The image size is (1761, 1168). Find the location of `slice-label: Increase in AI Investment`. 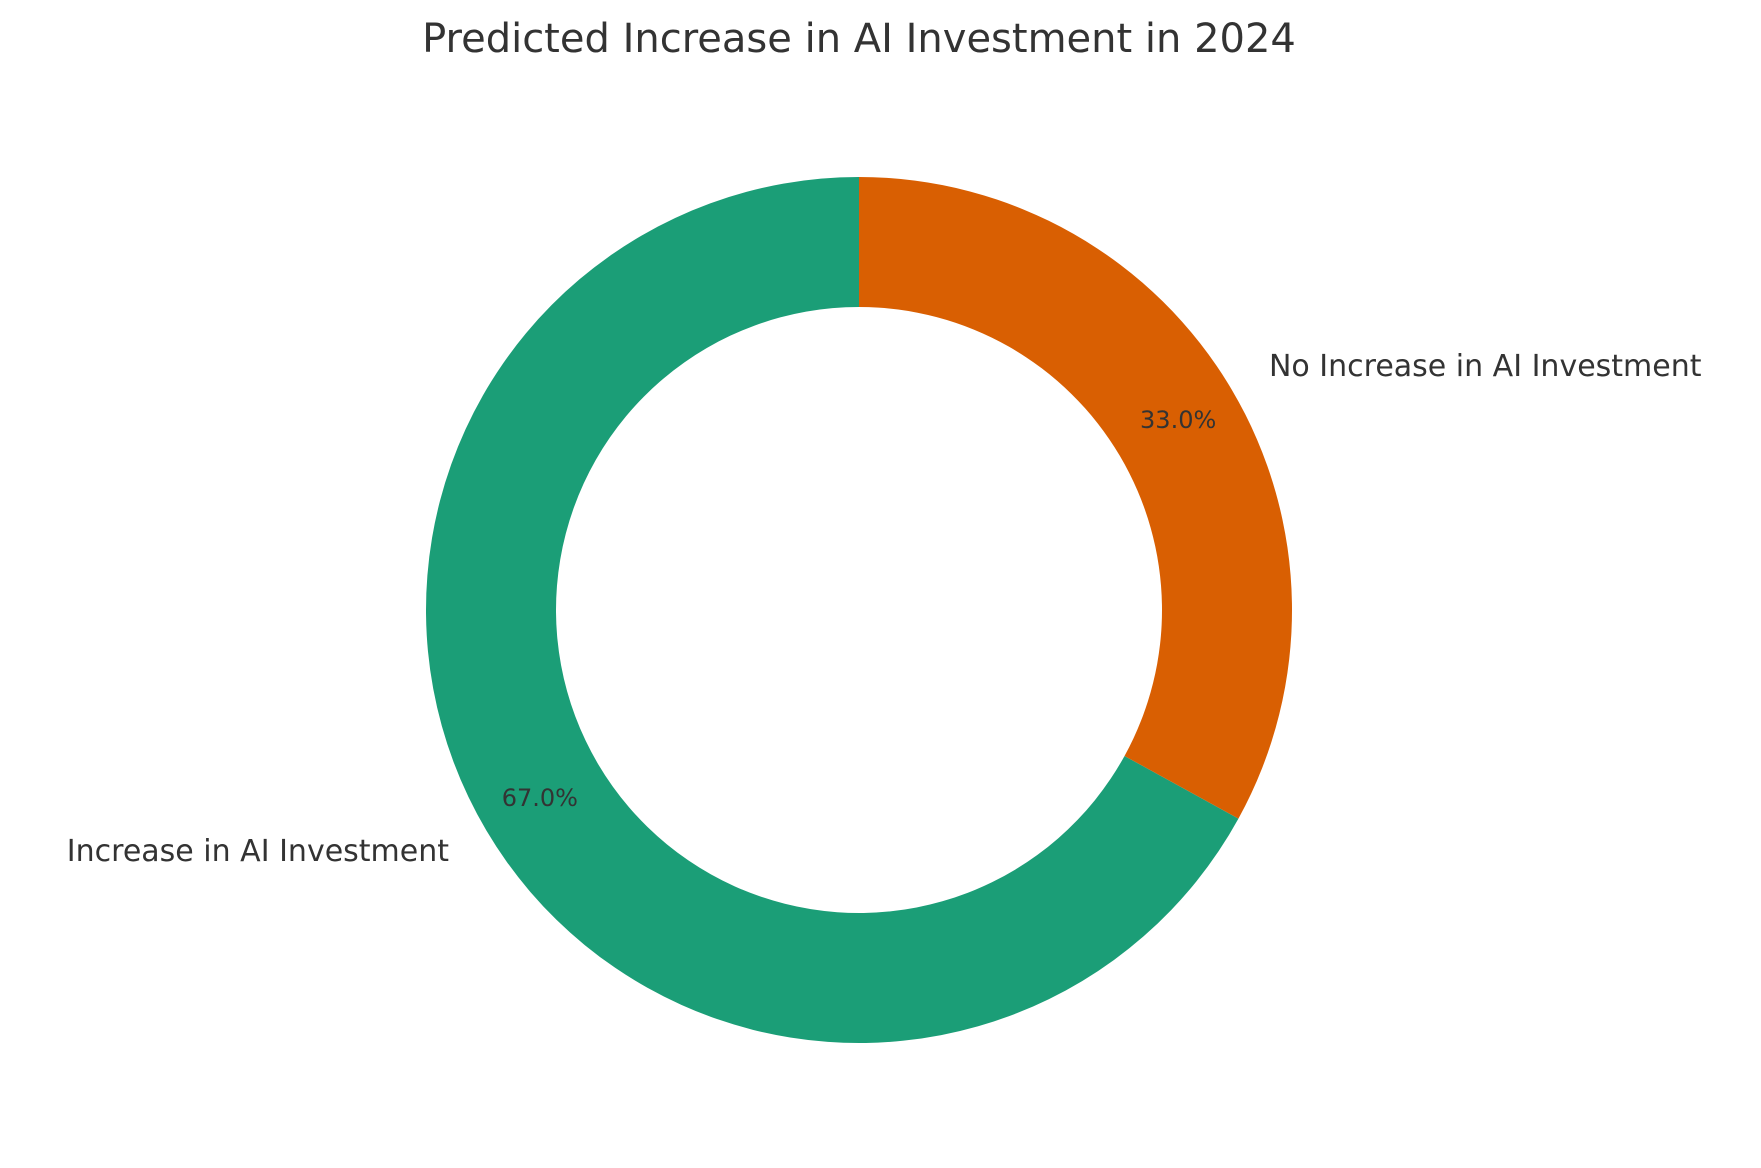

slice-label: Increase in AI Investment is located at coordinates (258, 851).